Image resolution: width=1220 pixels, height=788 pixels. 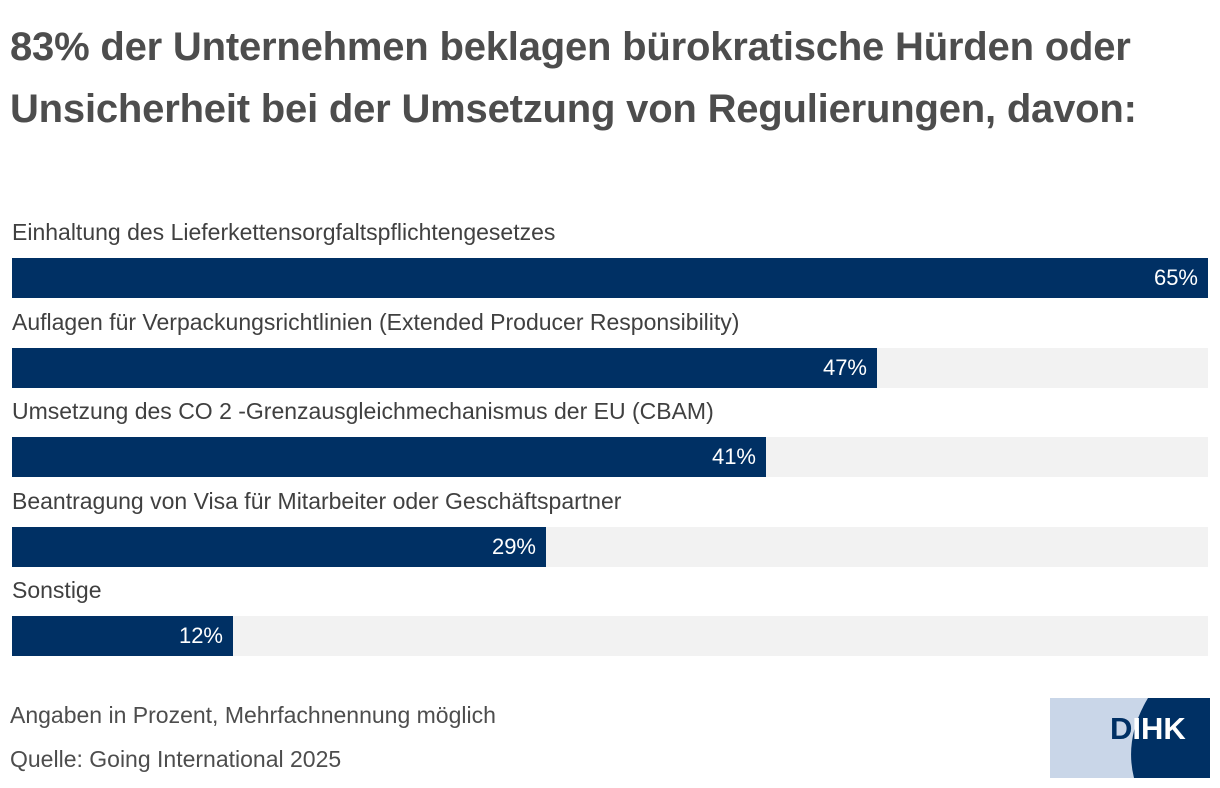 What do you see at coordinates (610, 636) in the screenshot?
I see `bar-track: 12%` at bounding box center [610, 636].